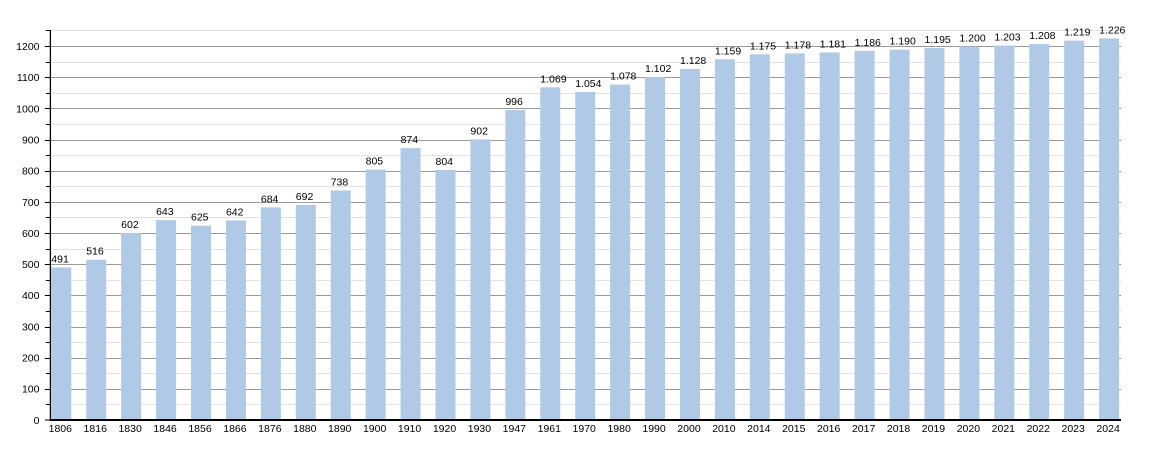  I want to click on svg-text: 2014, so click(759, 429).